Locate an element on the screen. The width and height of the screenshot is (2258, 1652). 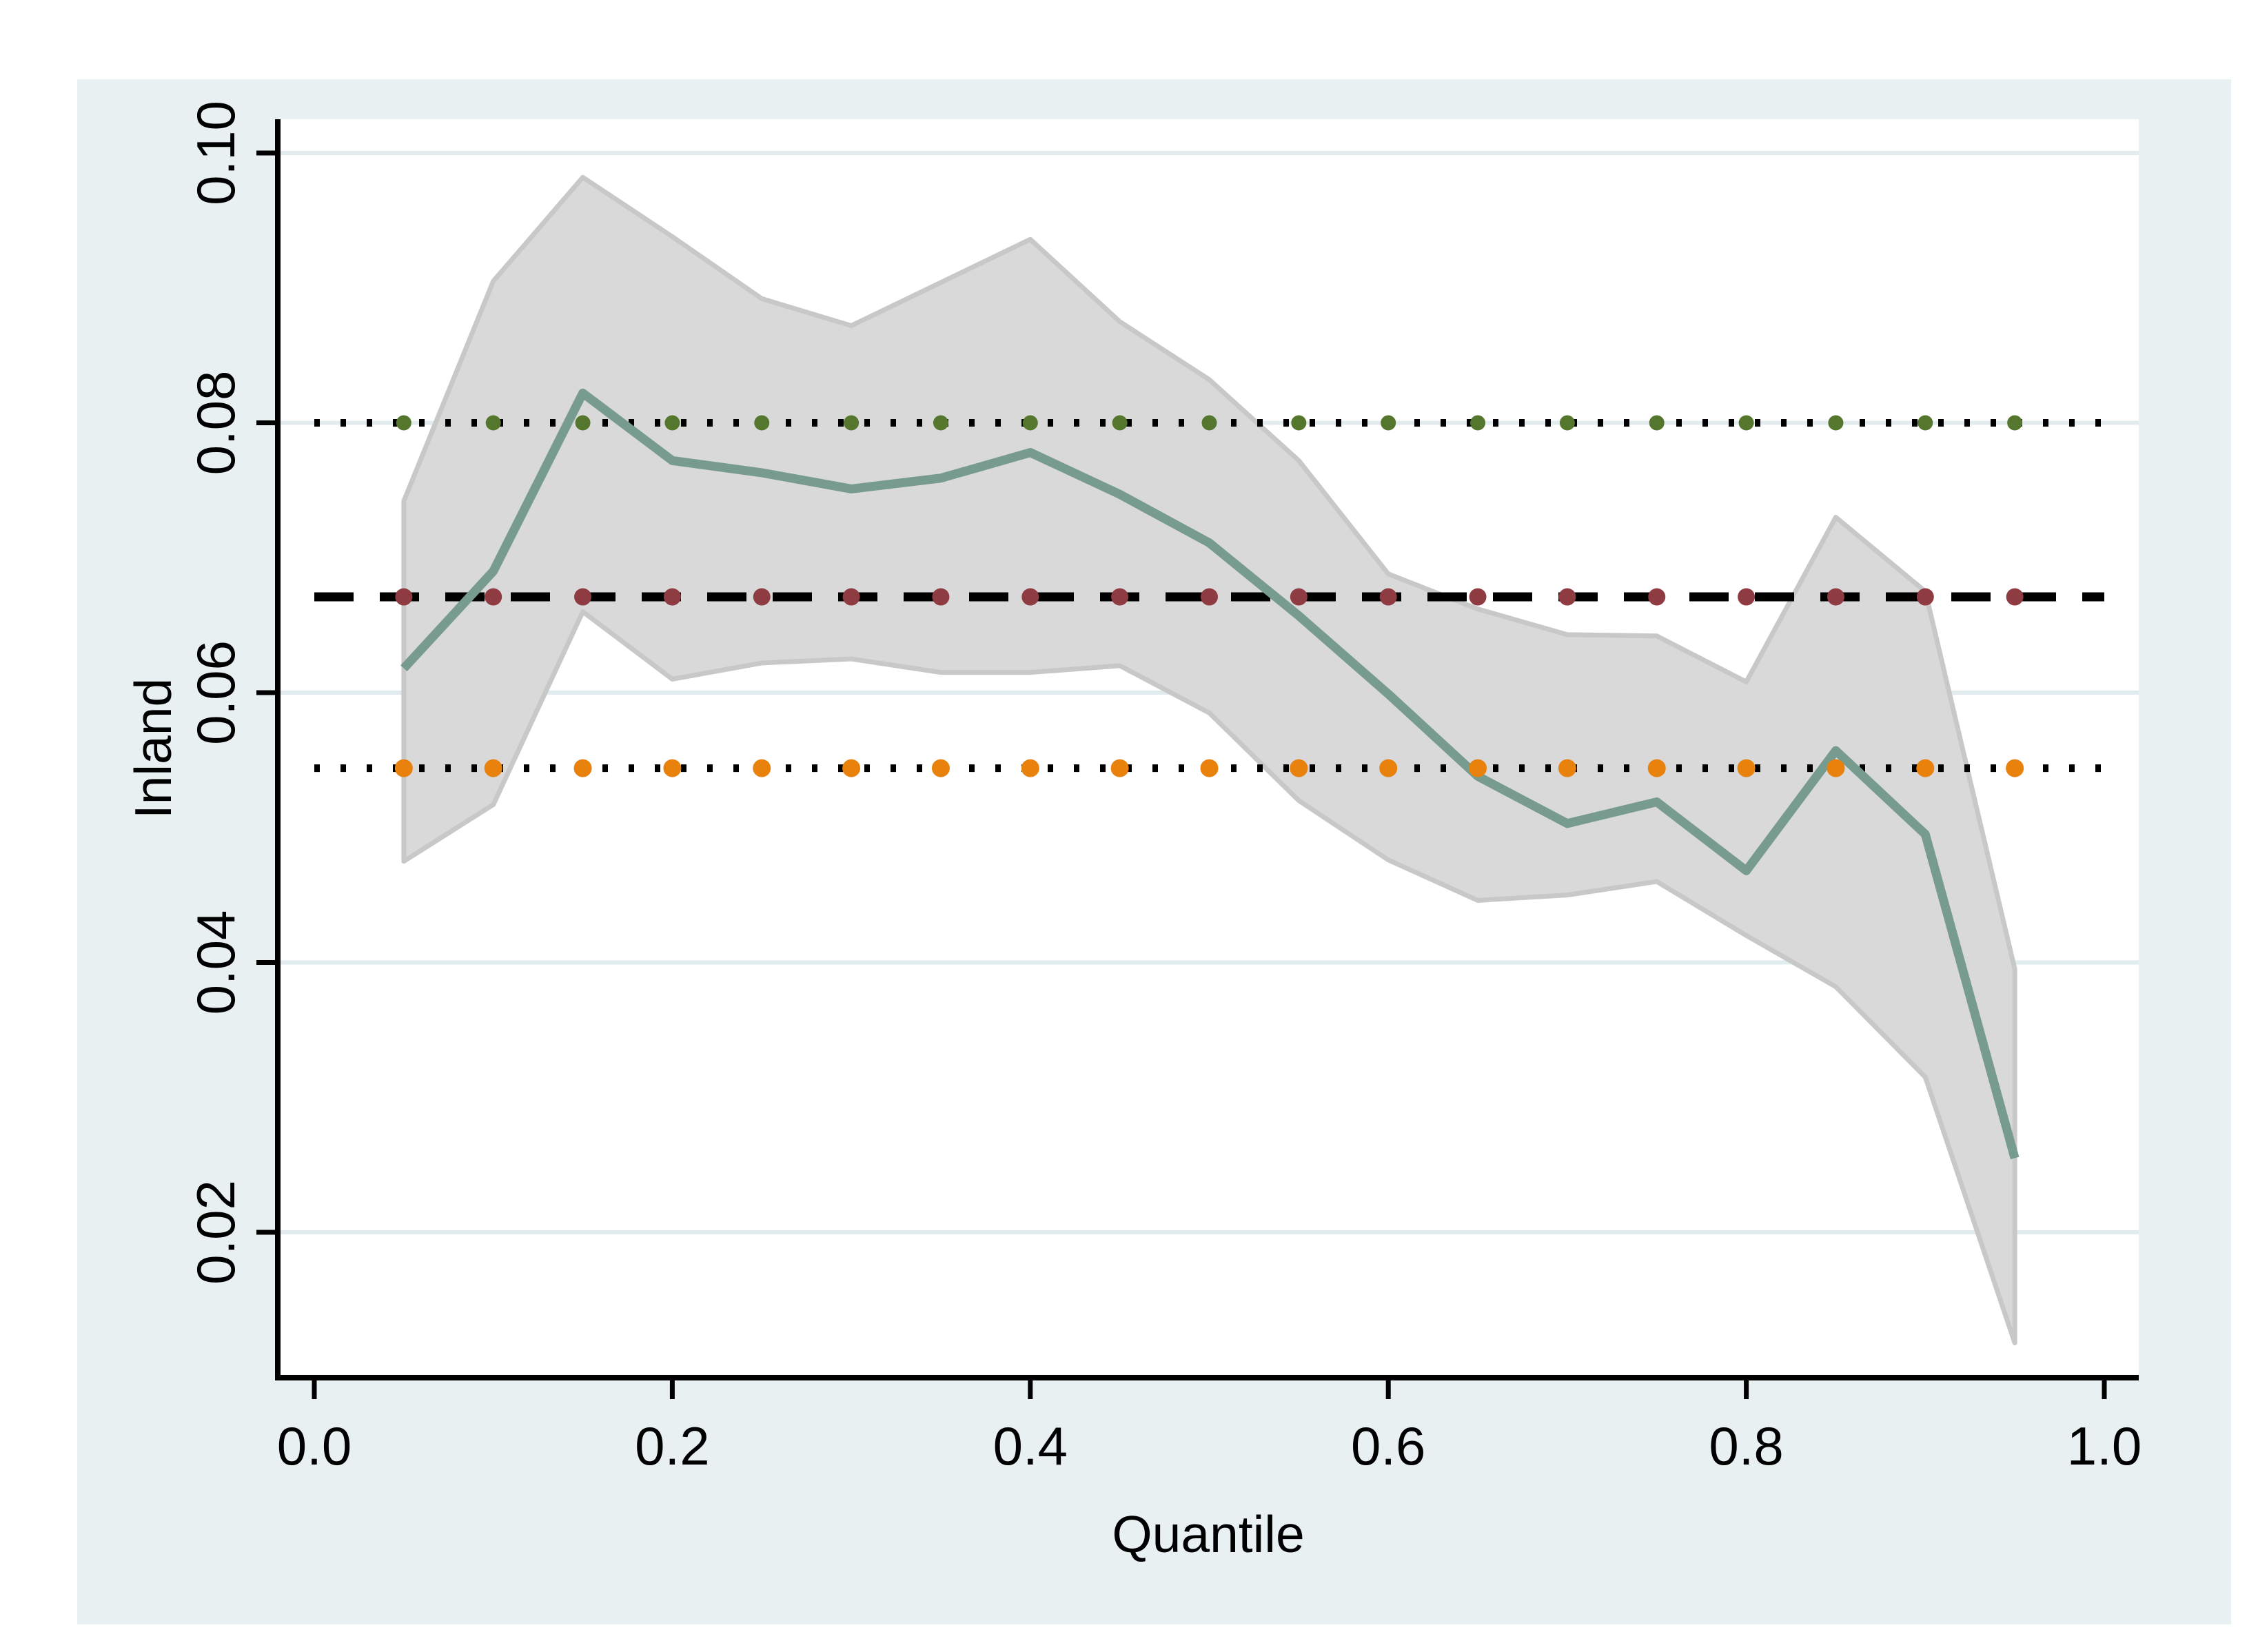
y-tick-label: 0.04 is located at coordinates (215, 963).